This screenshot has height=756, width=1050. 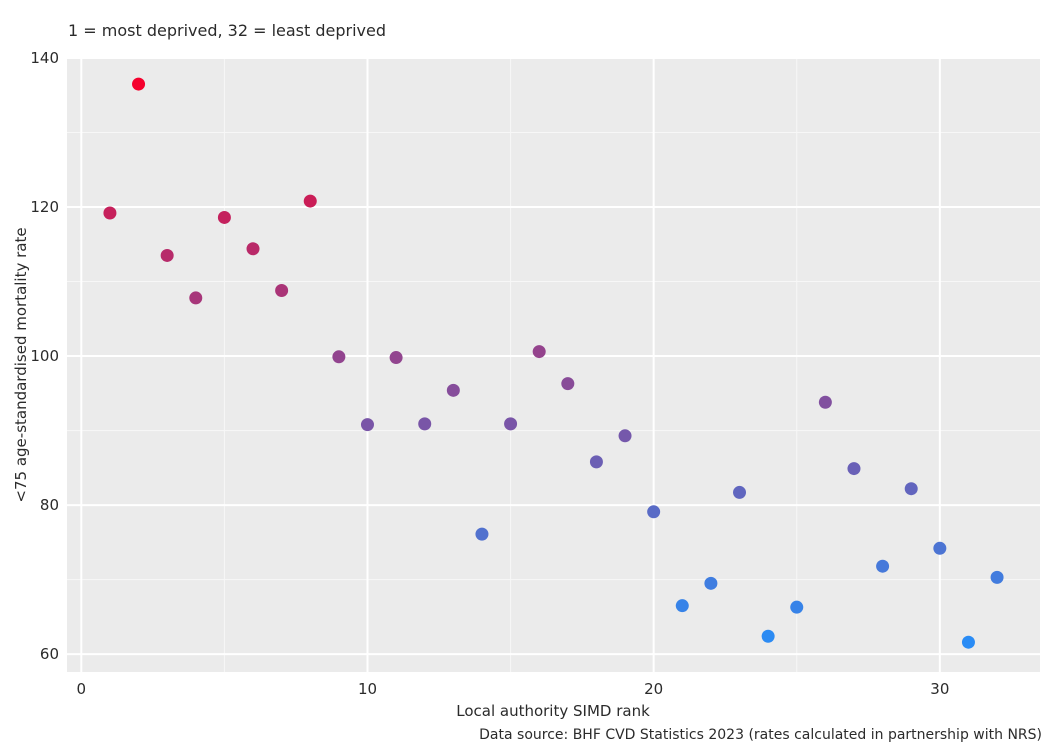 I want to click on x-tick-label: 30, so click(x=939, y=689).